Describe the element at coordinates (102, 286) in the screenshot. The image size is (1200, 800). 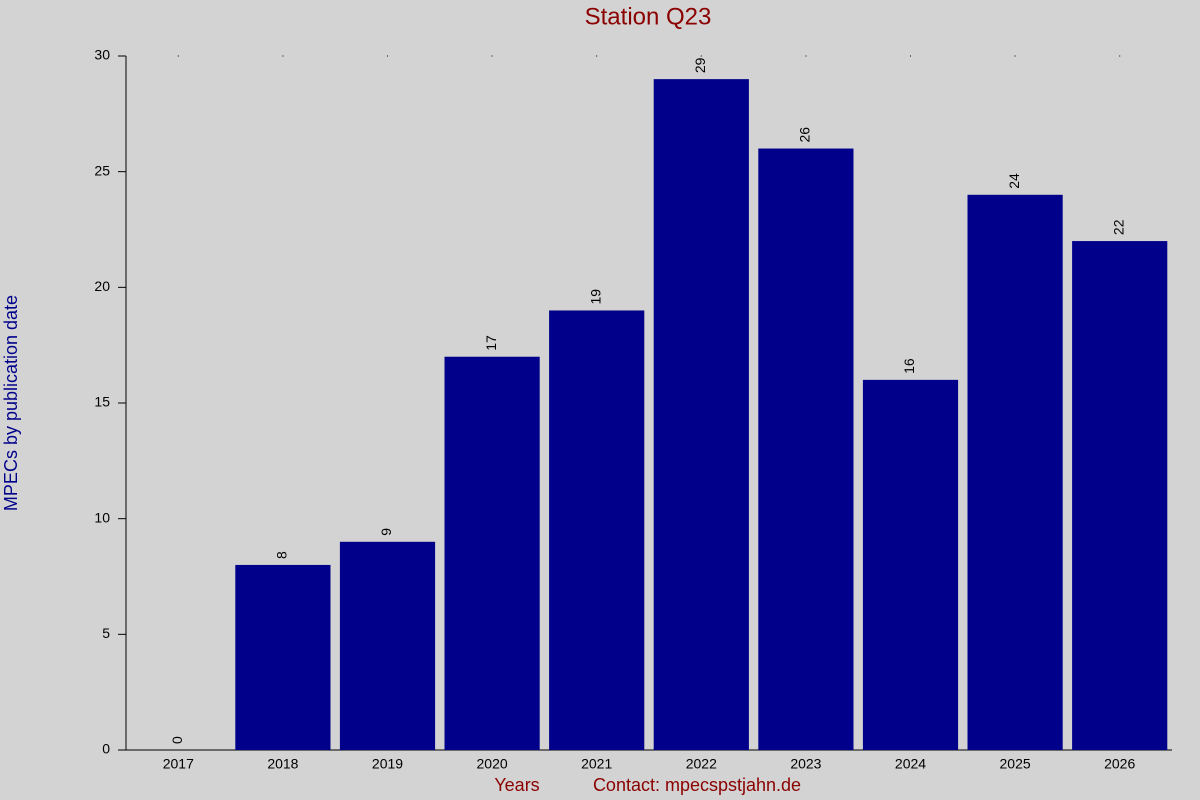
I see `y-tick-label: 20` at that location.